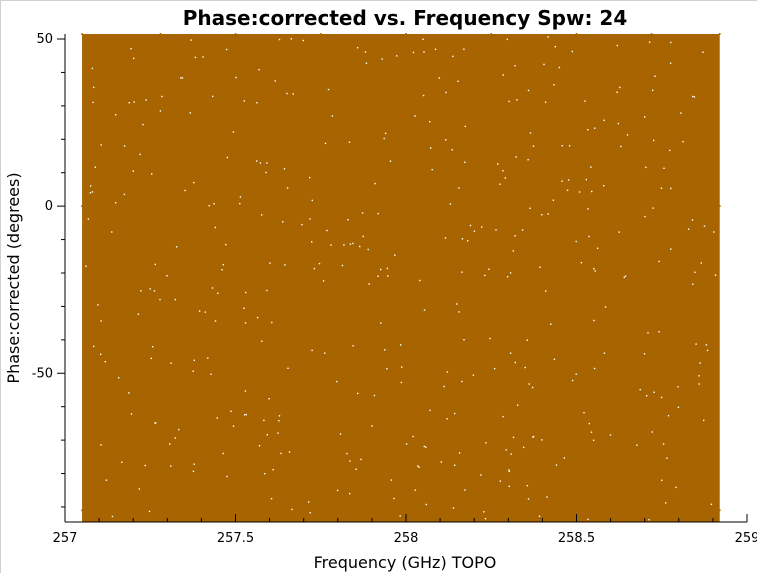 This screenshot has height=578, width=757. I want to click on y-tick-label: -50, so click(42, 373).